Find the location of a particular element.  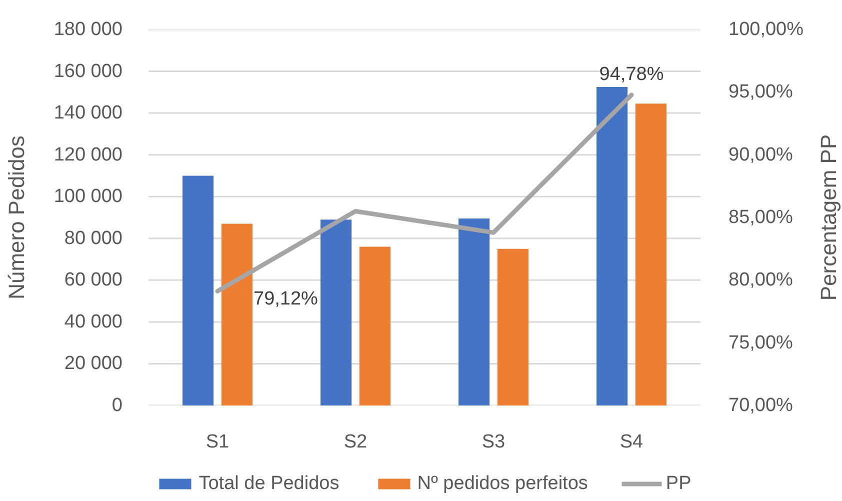

y2-tick-label: 80,00% is located at coordinates (761, 280).